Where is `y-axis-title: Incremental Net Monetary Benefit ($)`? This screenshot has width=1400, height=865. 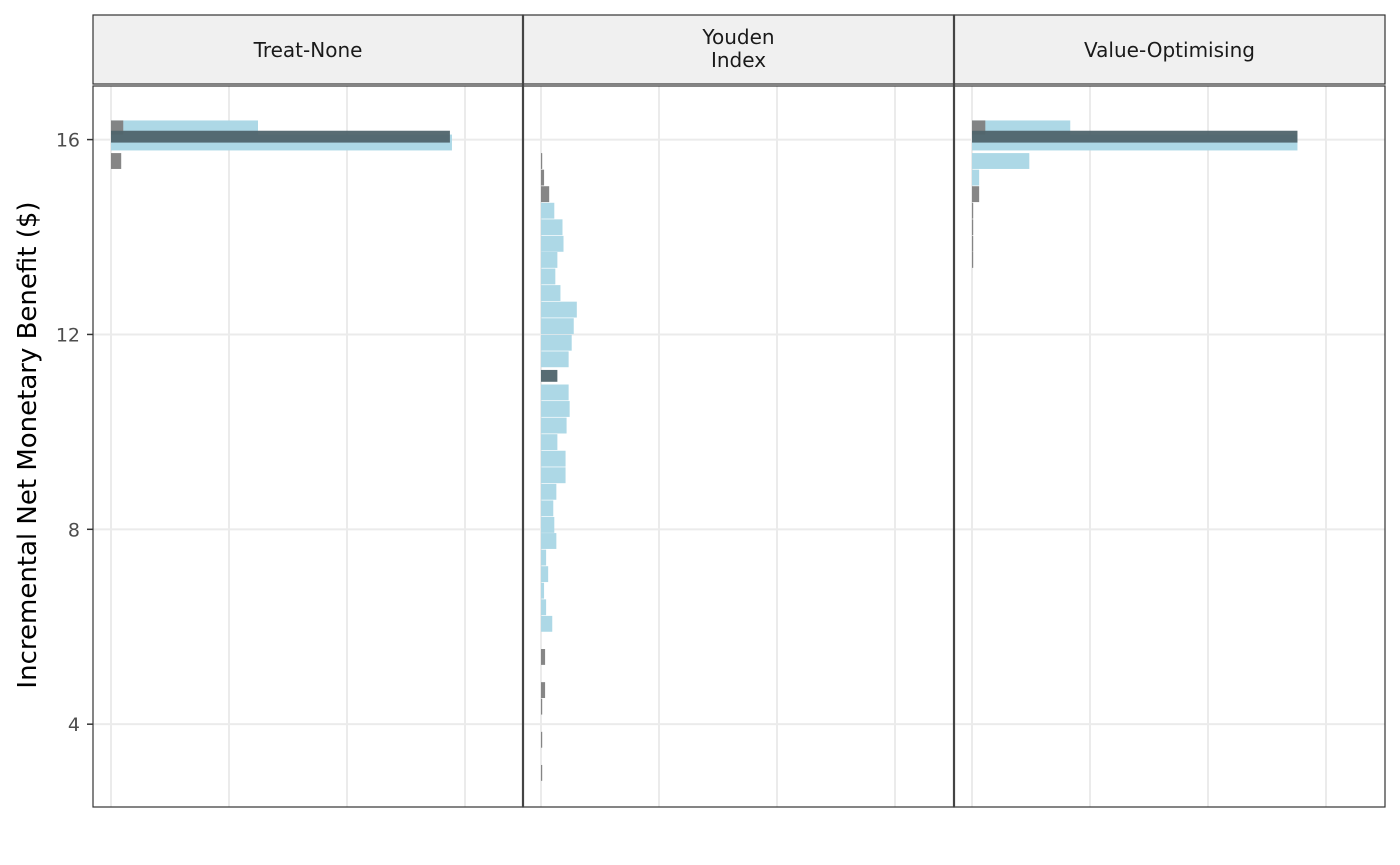
y-axis-title: Incremental Net Monetary Benefit ($) is located at coordinates (28, 444).